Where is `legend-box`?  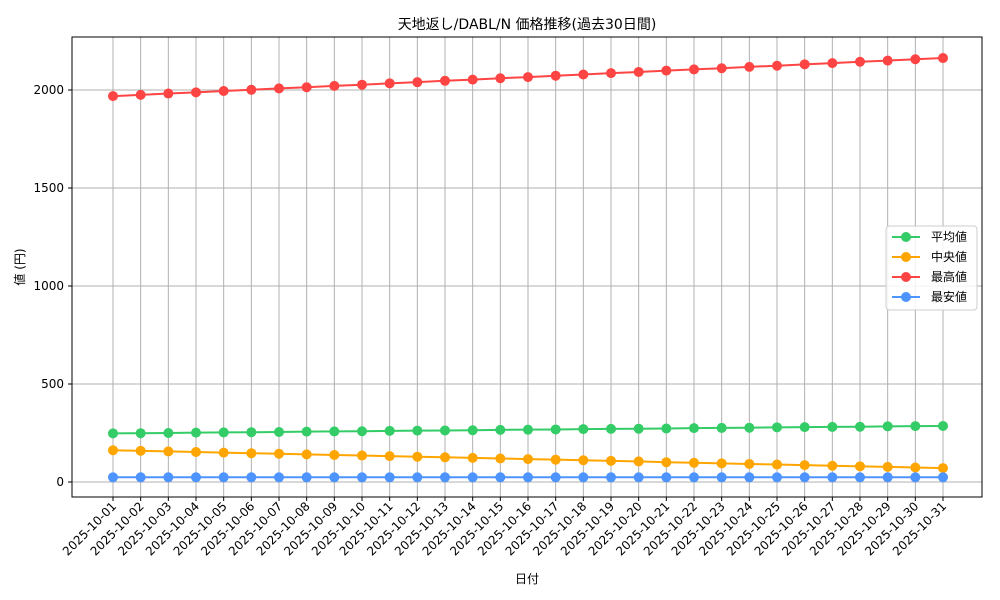 legend-box is located at coordinates (931, 268).